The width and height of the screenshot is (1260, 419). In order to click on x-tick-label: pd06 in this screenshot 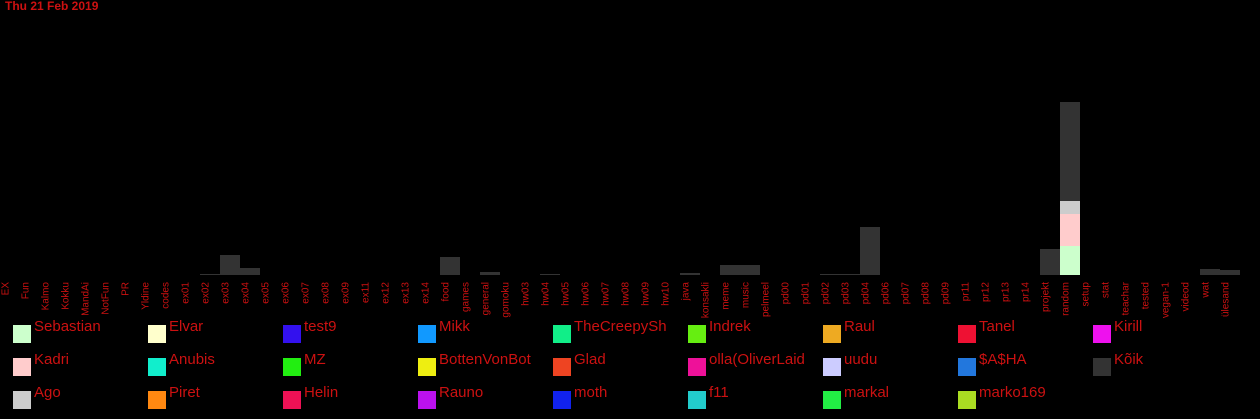, I will do `click(886, 293)`.